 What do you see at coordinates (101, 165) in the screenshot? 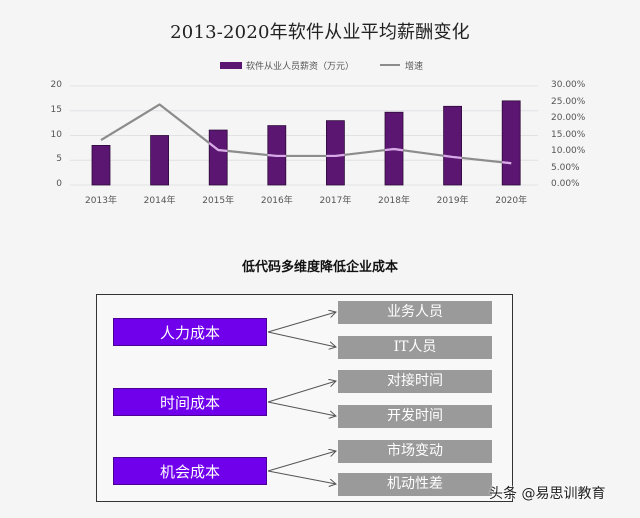
I see `bar-2013年` at bounding box center [101, 165].